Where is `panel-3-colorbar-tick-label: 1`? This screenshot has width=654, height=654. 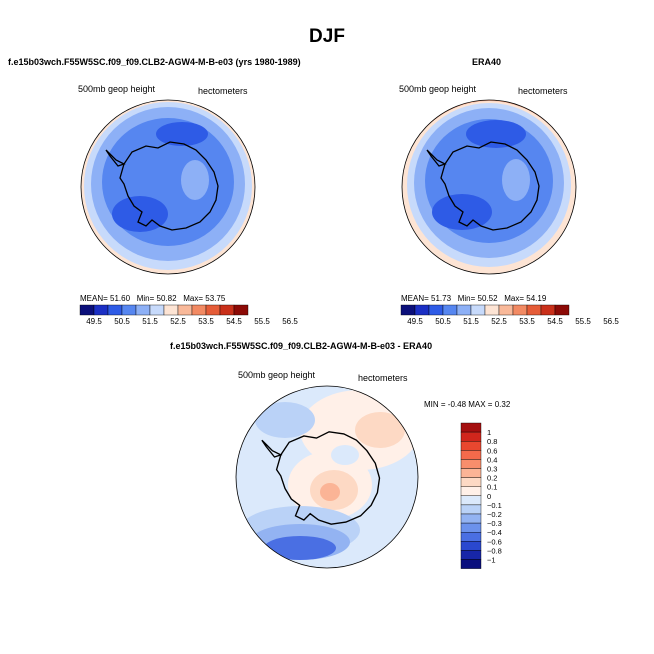
panel-3-colorbar-tick-label: 1 is located at coordinates (489, 432).